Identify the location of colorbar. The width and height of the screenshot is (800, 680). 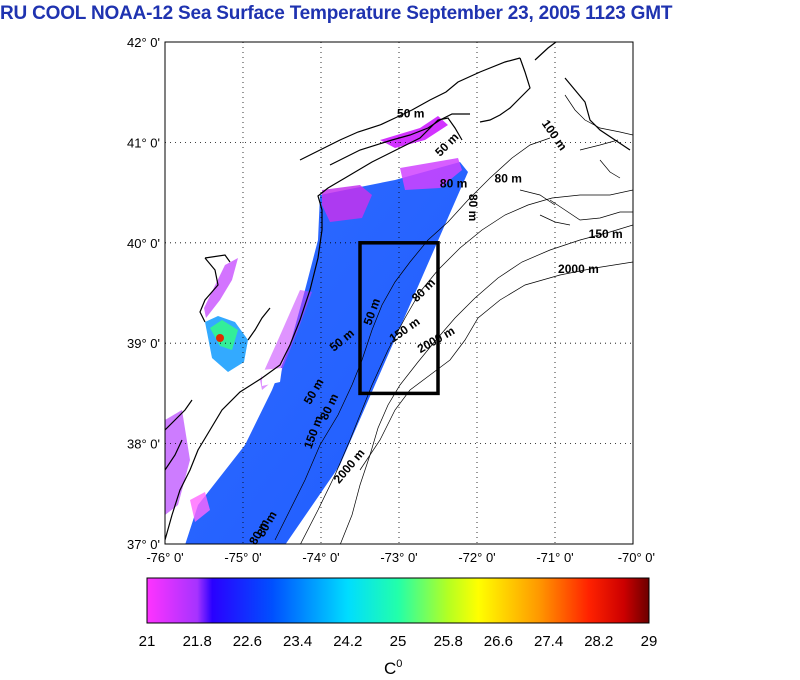
(398, 600).